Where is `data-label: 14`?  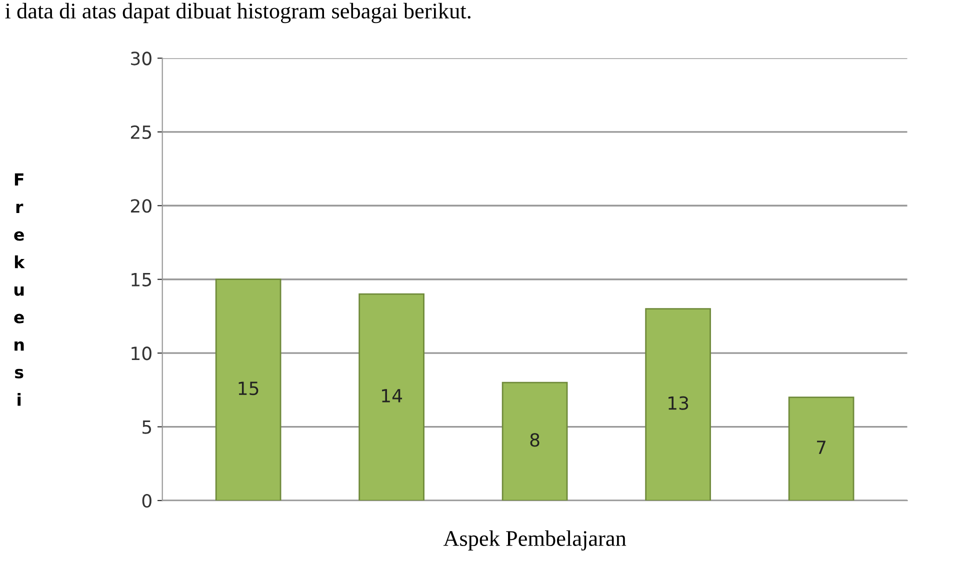 data-label: 14 is located at coordinates (392, 395).